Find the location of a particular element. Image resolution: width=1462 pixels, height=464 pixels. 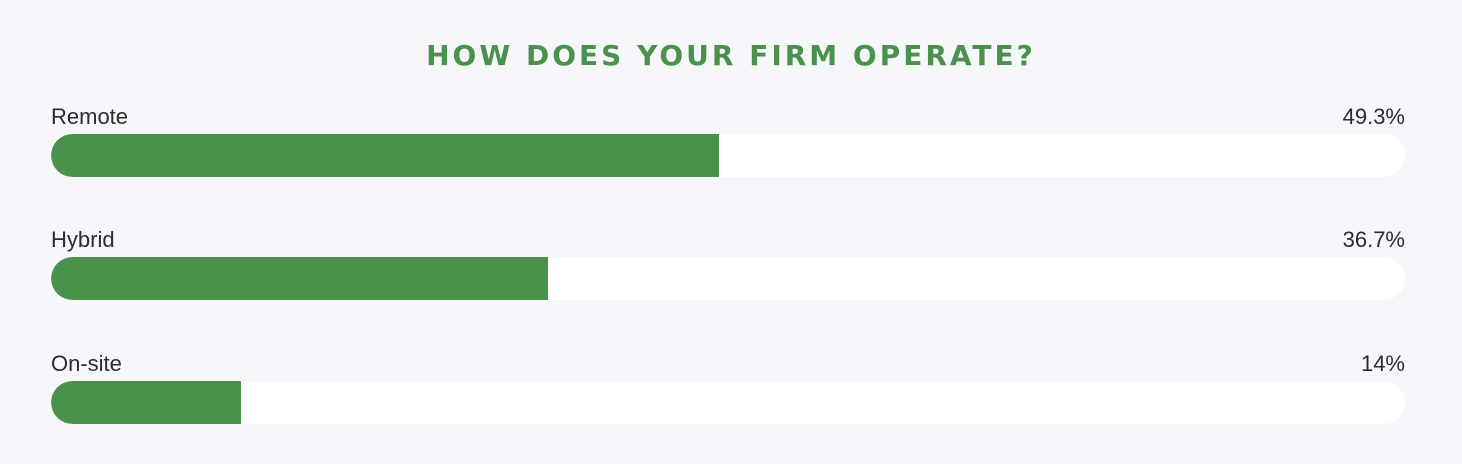

bar-value-label-remote: 49.3% is located at coordinates (1373, 116).